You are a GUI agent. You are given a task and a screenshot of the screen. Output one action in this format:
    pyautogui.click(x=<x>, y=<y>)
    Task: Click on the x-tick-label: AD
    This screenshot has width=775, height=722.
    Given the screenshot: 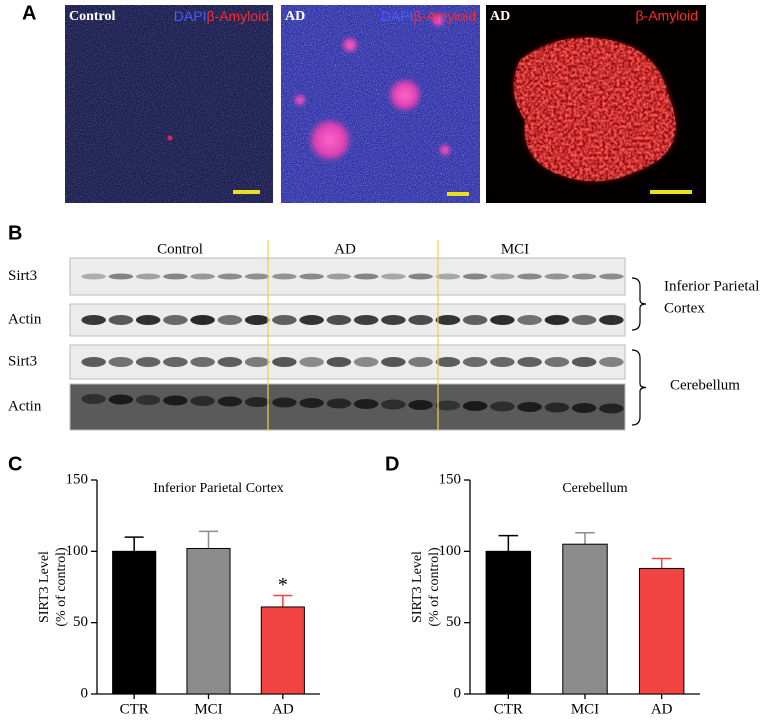 What is the action you would take?
    pyautogui.click(x=283, y=709)
    